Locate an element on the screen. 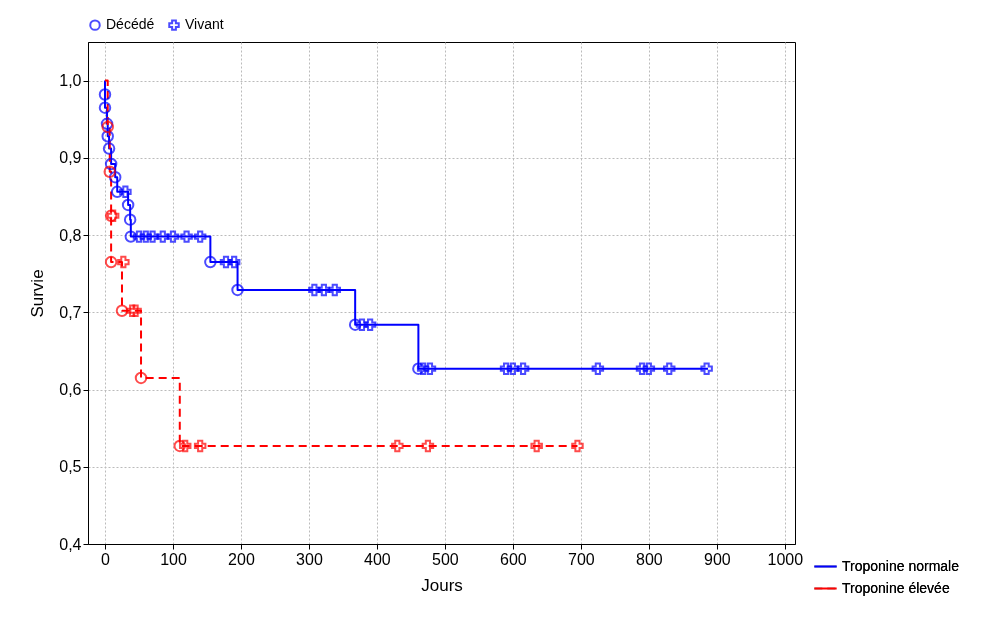 The height and width of the screenshot is (622, 1003). x-tick-label: 600 is located at coordinates (513, 559).